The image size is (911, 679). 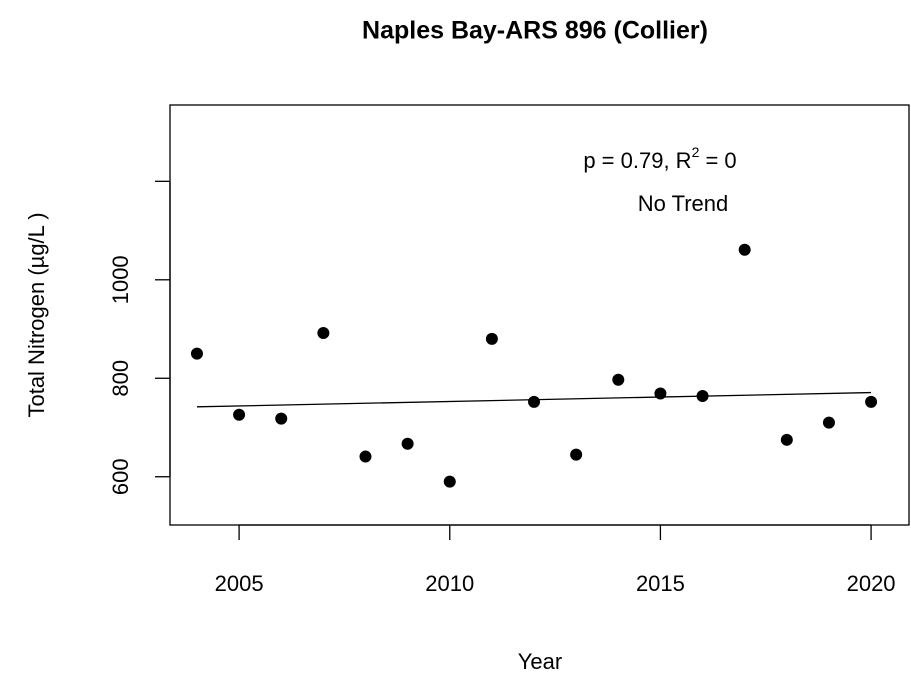 What do you see at coordinates (696, 152) in the screenshot?
I see `annotation-superscript: 2` at bounding box center [696, 152].